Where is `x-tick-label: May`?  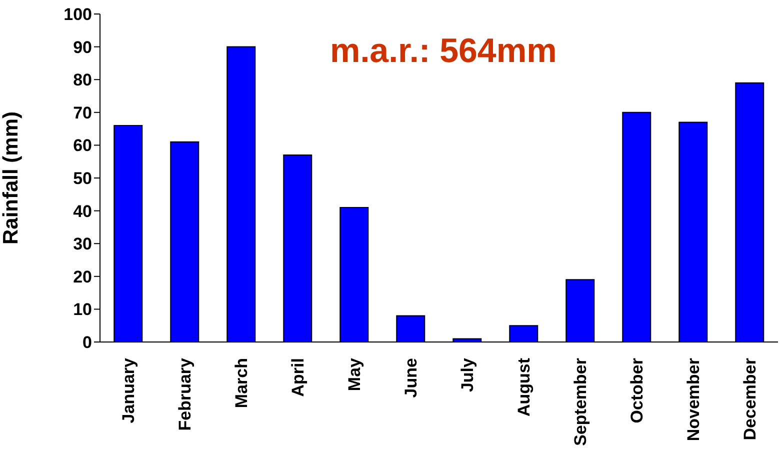
x-tick-label: May is located at coordinates (354, 374).